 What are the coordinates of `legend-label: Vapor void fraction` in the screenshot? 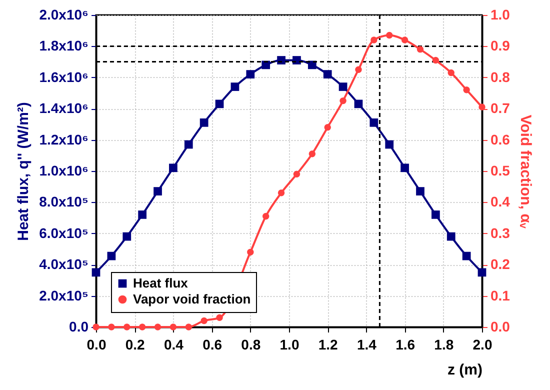 It's located at (192, 299).